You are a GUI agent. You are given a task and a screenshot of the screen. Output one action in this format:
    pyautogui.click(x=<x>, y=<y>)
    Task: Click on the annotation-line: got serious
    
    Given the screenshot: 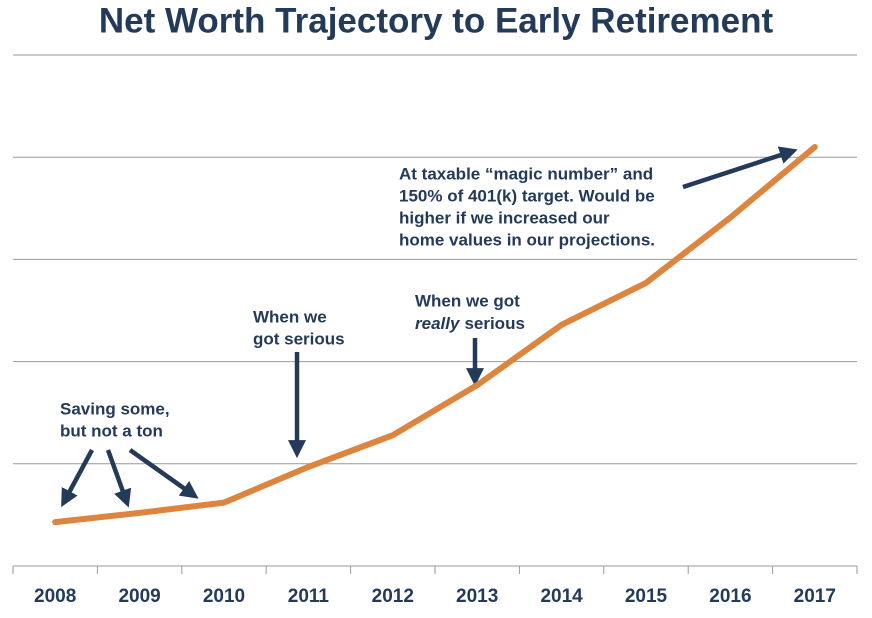 What is the action you would take?
    pyautogui.click(x=299, y=338)
    